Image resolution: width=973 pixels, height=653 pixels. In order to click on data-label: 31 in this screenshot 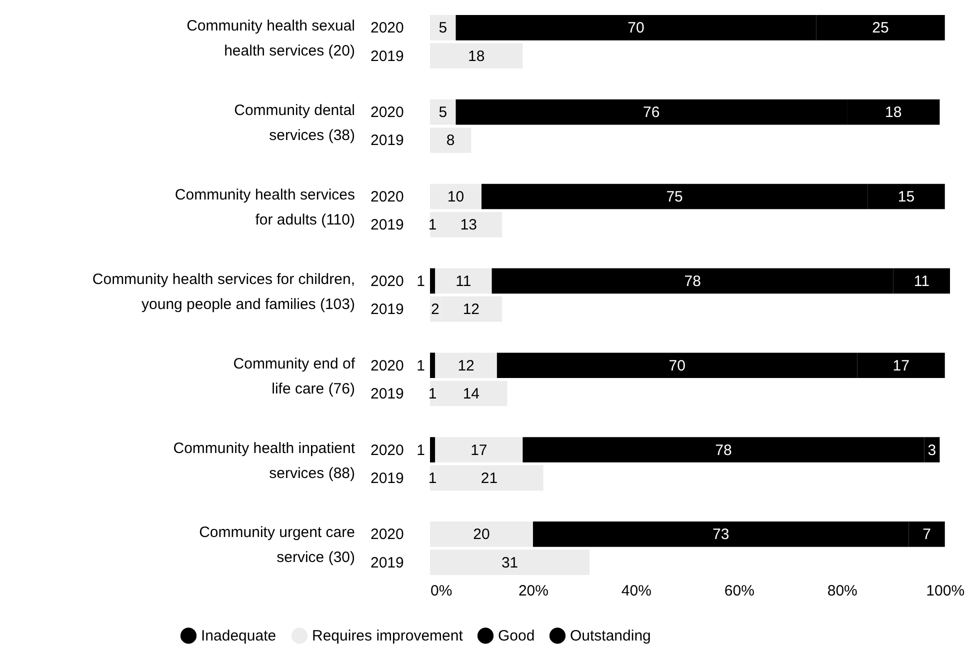, I will do `click(509, 563)`.